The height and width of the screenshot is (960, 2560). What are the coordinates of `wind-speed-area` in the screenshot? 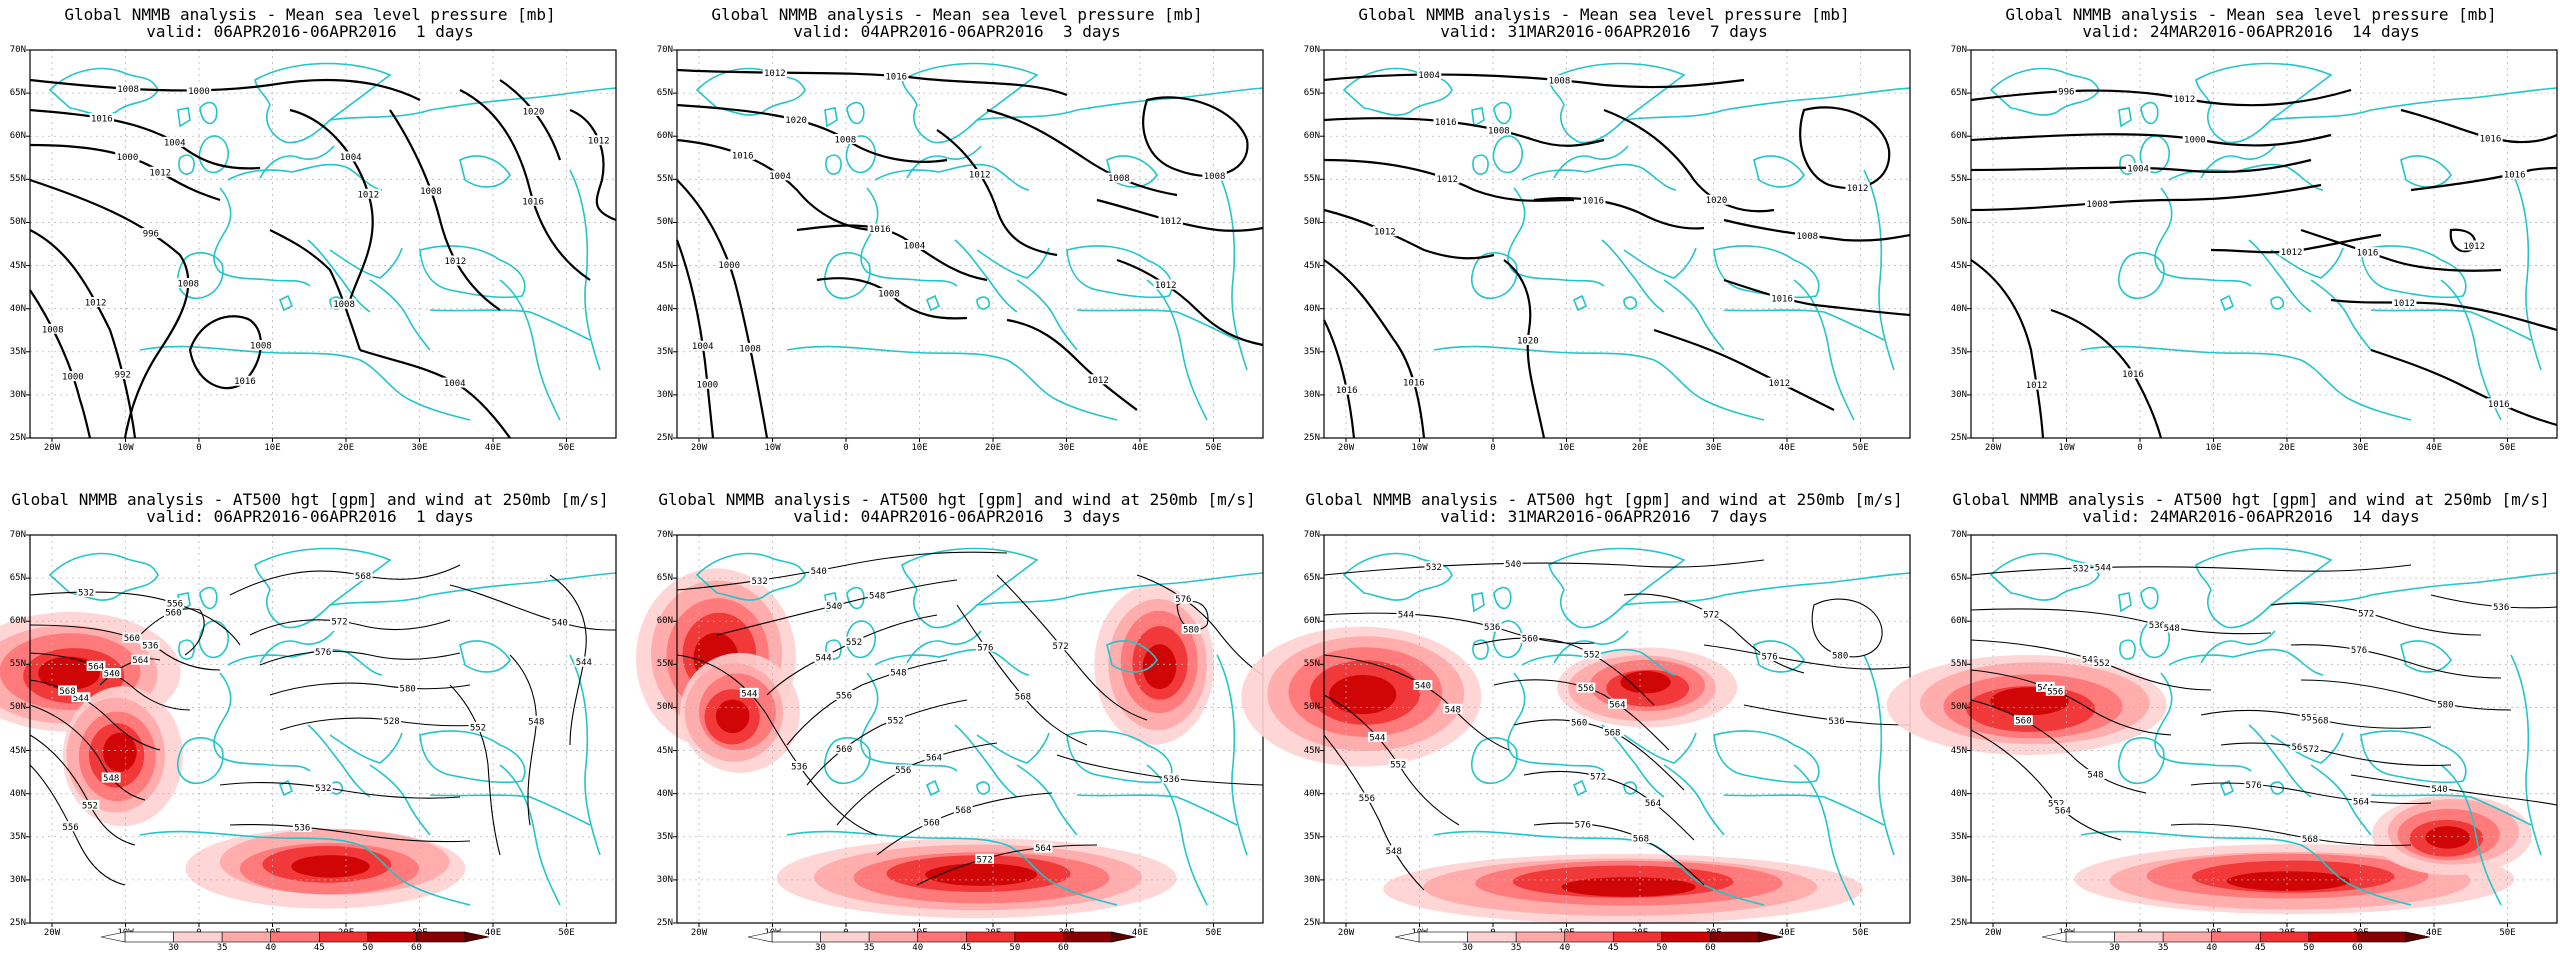 It's located at (330, 866).